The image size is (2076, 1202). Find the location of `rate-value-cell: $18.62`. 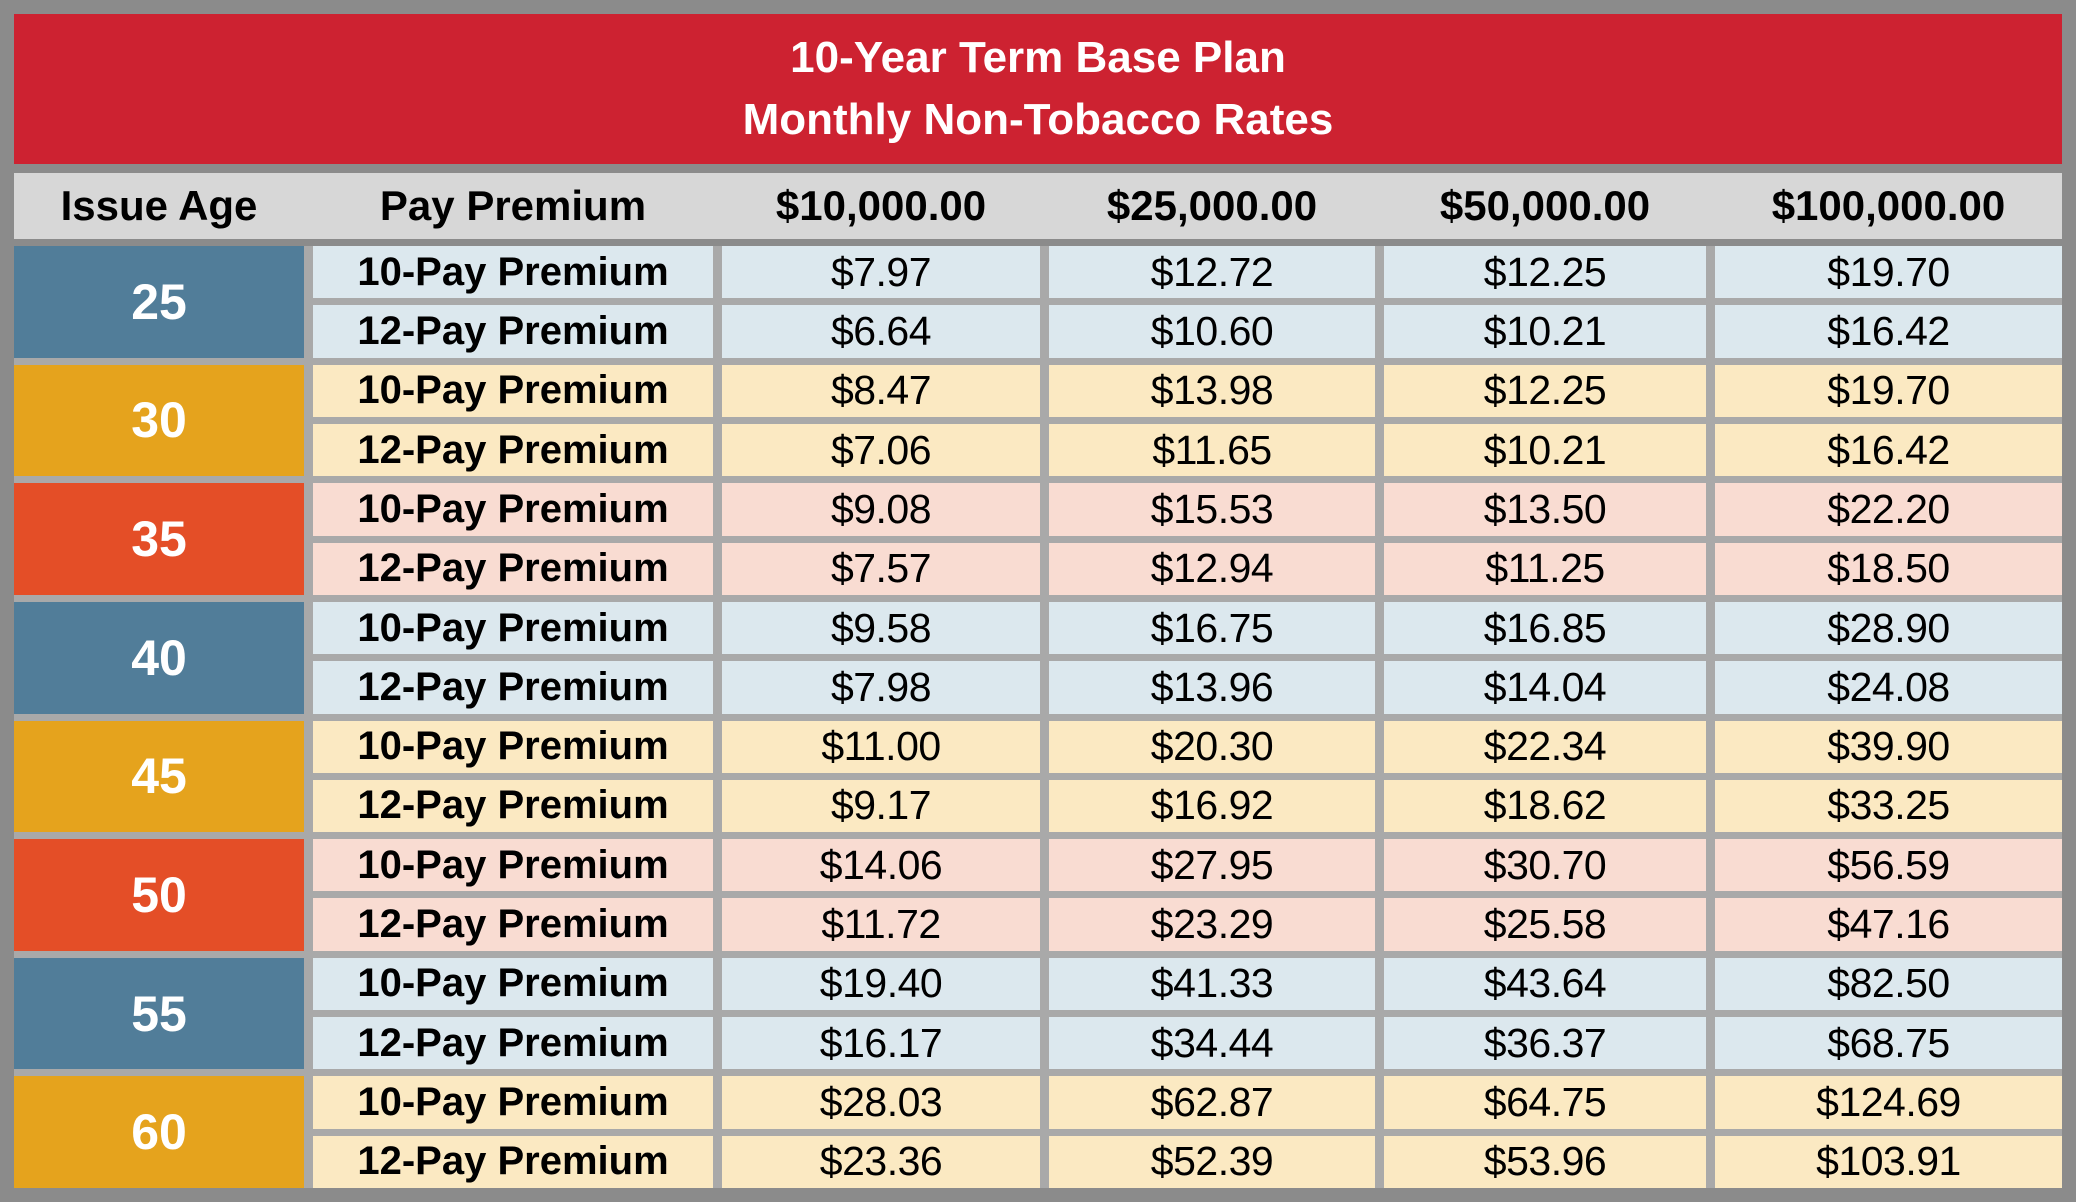

rate-value-cell: $18.62 is located at coordinates (1545, 806).